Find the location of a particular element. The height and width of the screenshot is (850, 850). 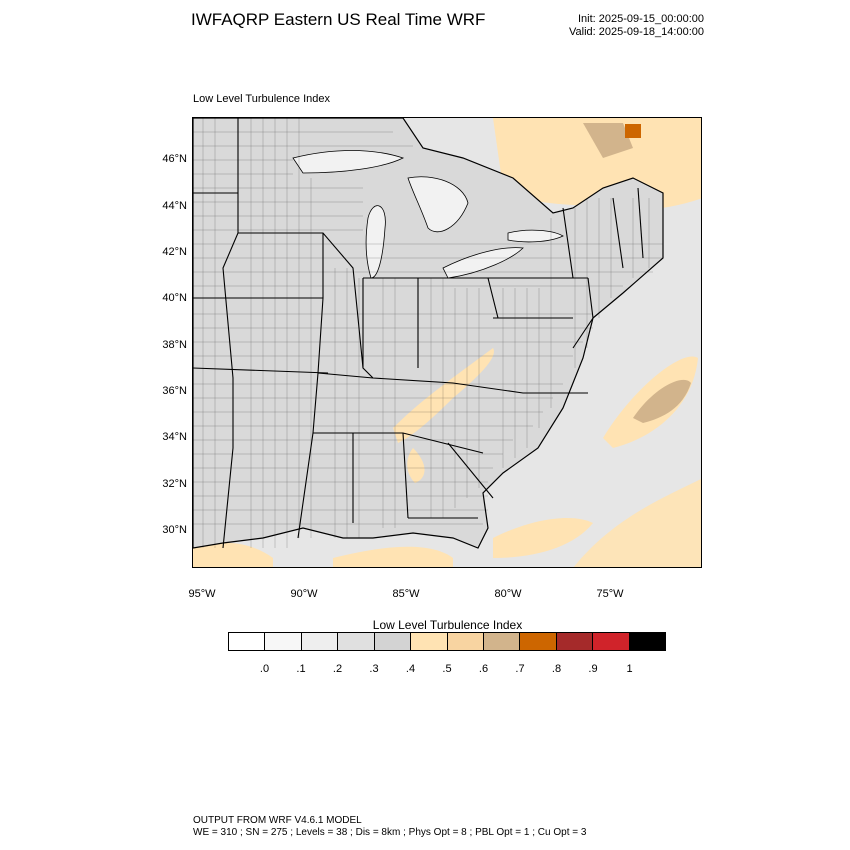

lon-label: 80°W is located at coordinates (508, 594).